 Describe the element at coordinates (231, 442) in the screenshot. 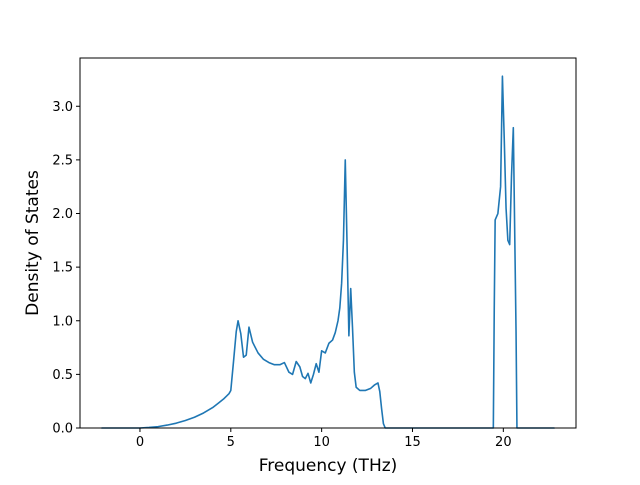

I see `x-tick-label: 5` at that location.